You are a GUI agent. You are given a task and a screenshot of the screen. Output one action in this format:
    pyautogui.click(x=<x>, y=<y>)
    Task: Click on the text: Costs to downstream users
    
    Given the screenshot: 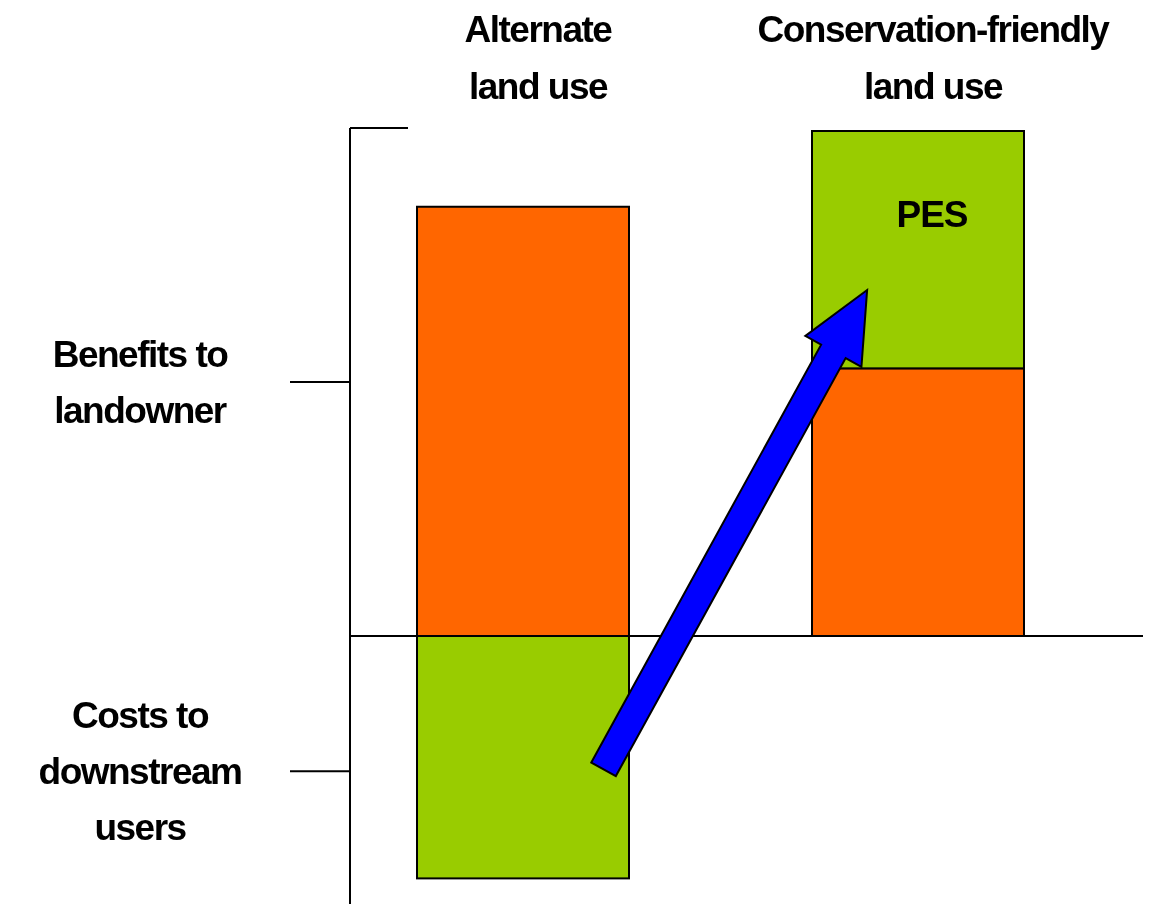 What is the action you would take?
    pyautogui.click(x=140, y=772)
    